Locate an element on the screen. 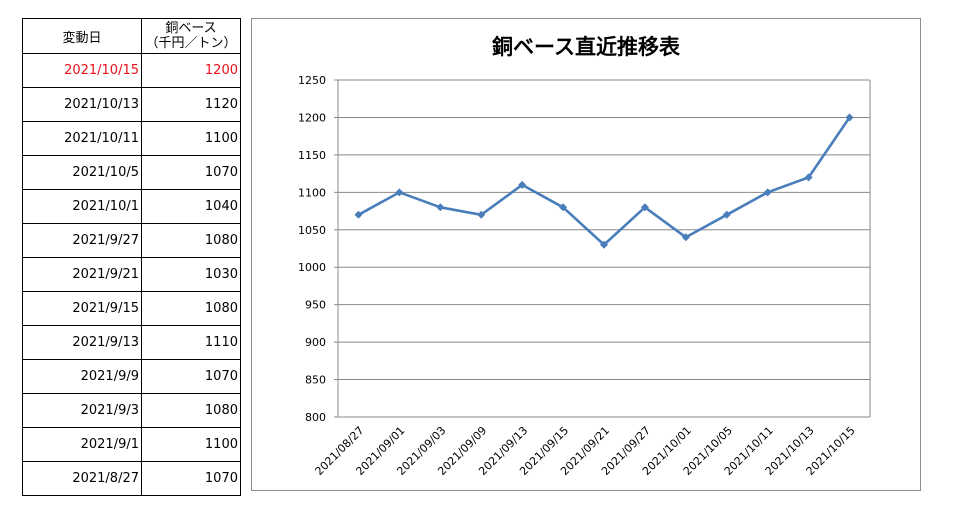 This screenshot has width=956, height=515. table-row: 2021/9/9 1070 is located at coordinates (131, 376).